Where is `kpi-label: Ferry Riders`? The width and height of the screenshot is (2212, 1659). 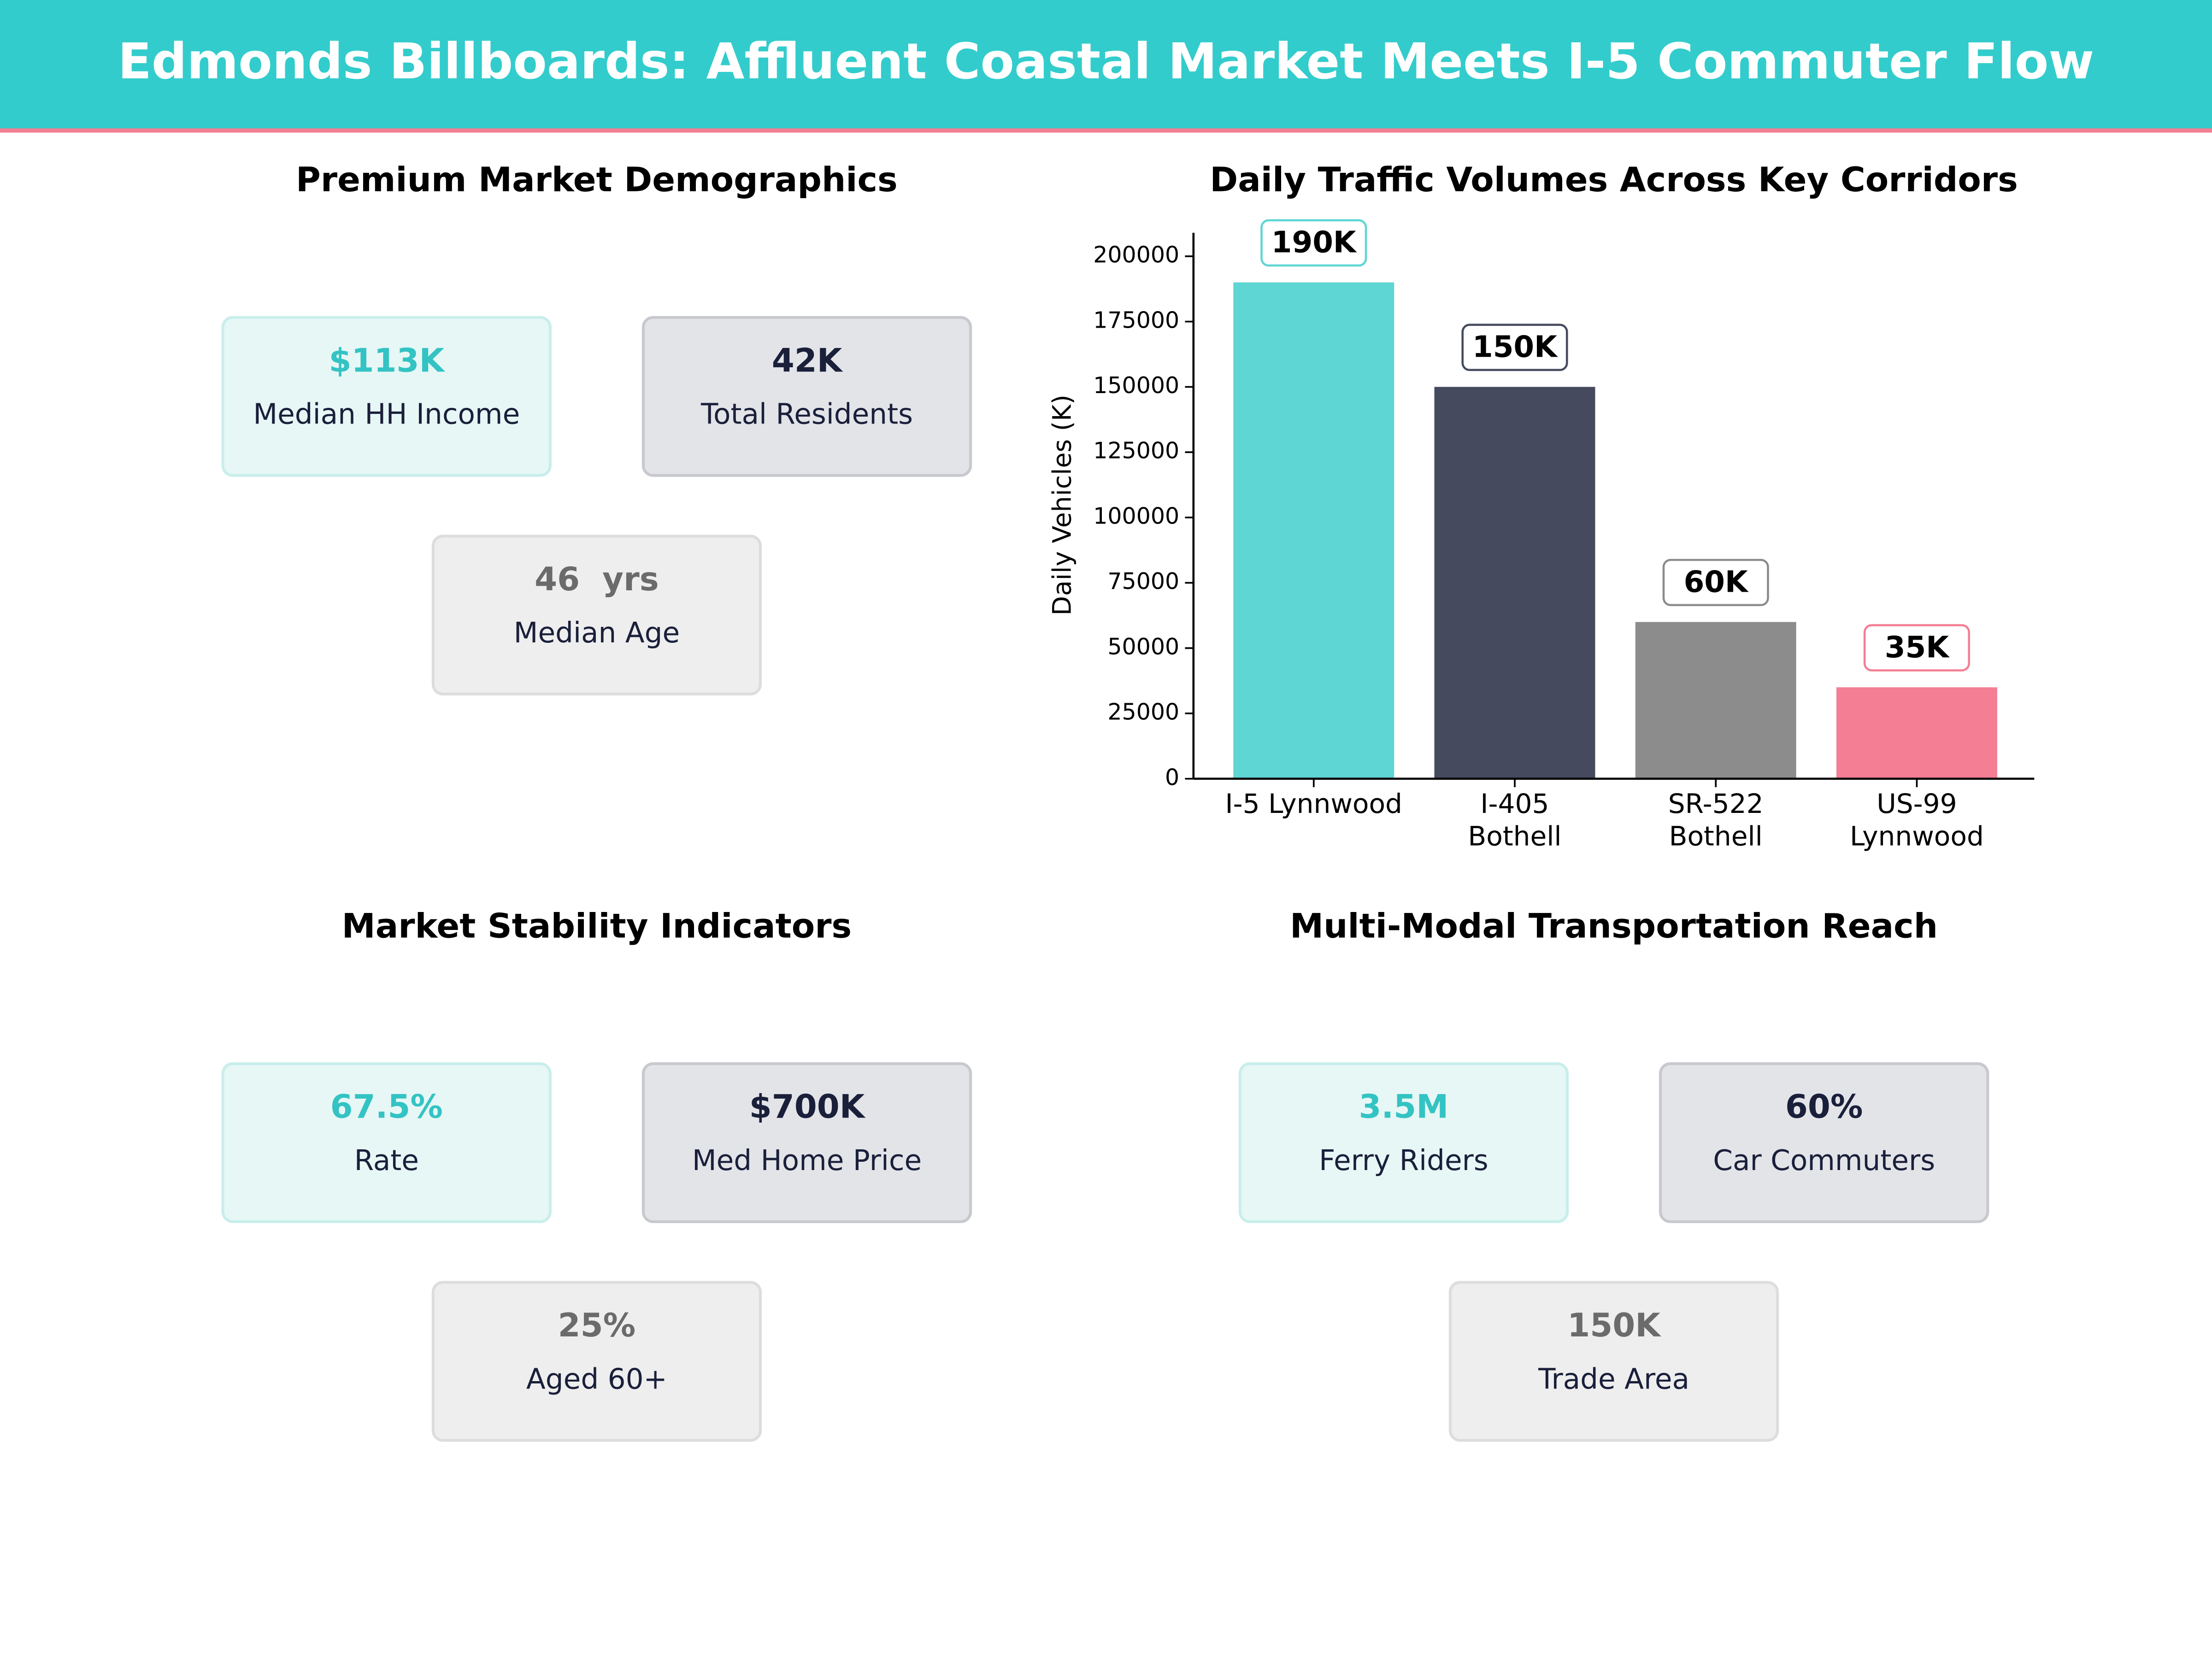 kpi-label: Ferry Riders is located at coordinates (1403, 1160).